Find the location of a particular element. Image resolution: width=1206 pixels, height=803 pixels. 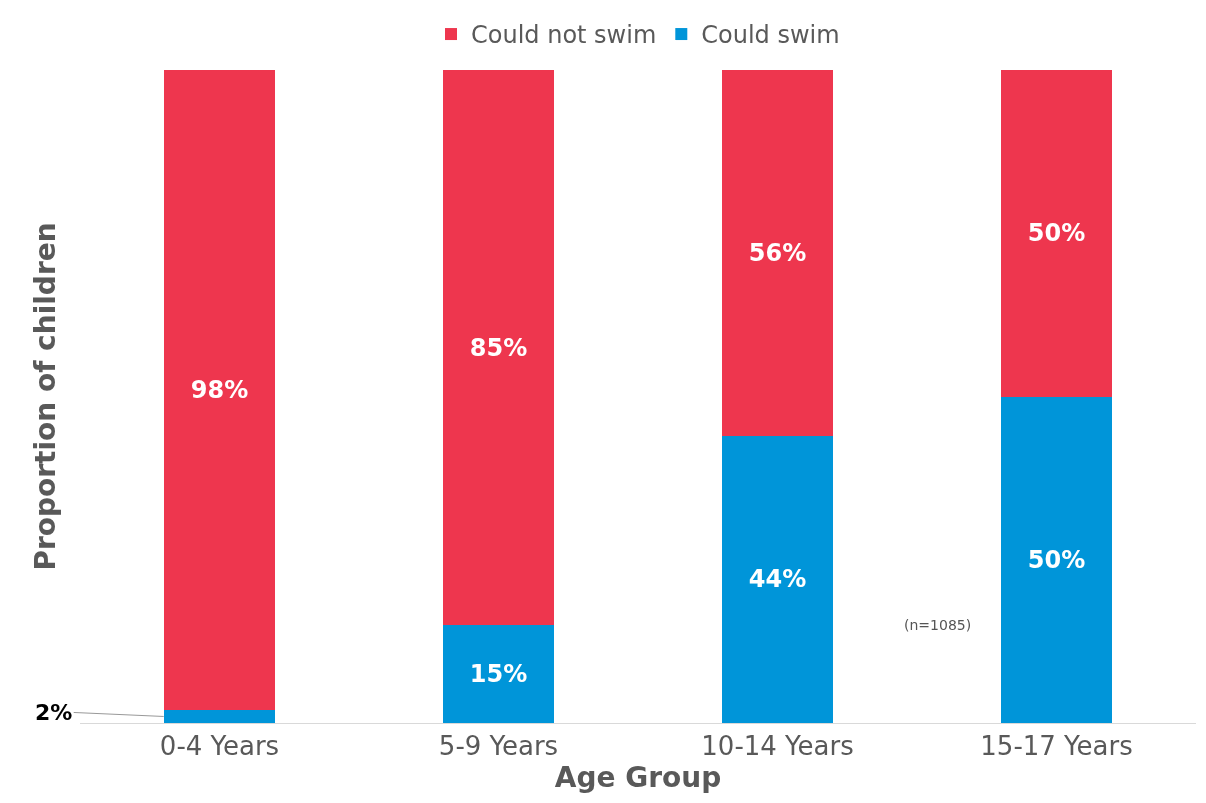

legend-label: Could swim is located at coordinates (770, 35).